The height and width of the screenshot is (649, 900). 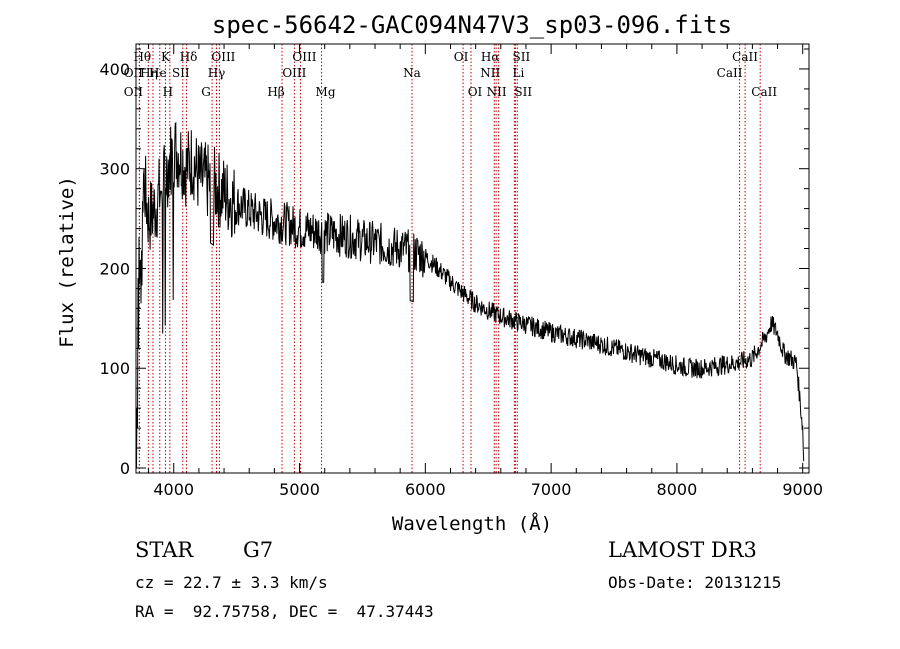 What do you see at coordinates (173, 489) in the screenshot?
I see `x-tick-label: 4000` at bounding box center [173, 489].